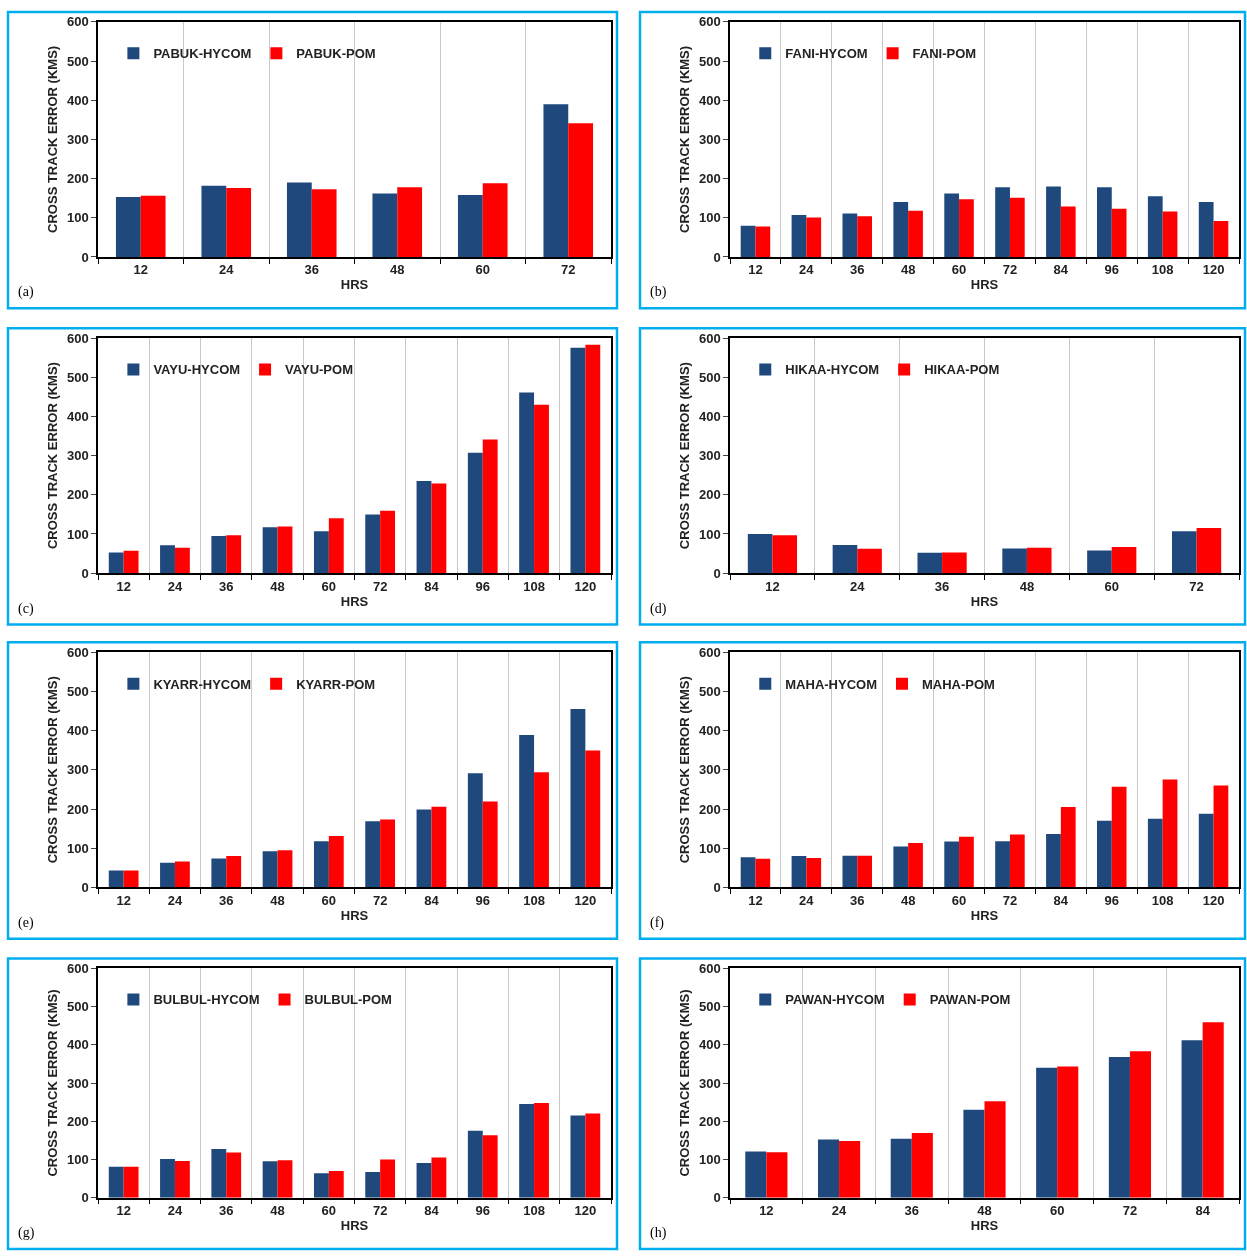 The width and height of the screenshot is (1247, 1259). What do you see at coordinates (319, 370) in the screenshot?
I see `legend-label: VAYU-POM` at bounding box center [319, 370].